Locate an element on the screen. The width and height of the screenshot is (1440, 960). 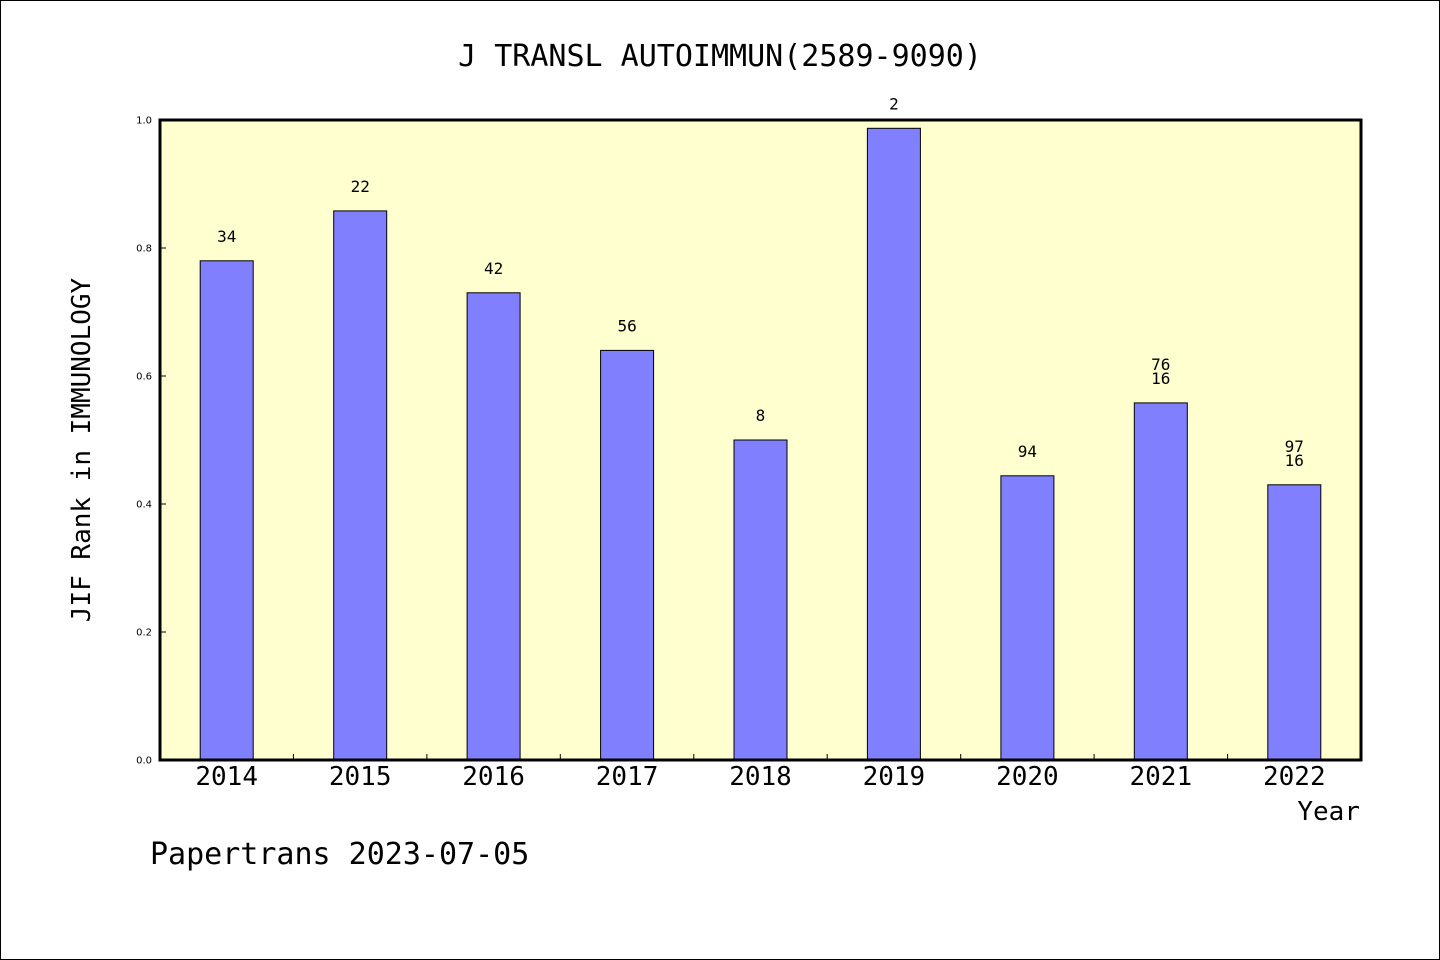
bar-2019 is located at coordinates (893, 444).